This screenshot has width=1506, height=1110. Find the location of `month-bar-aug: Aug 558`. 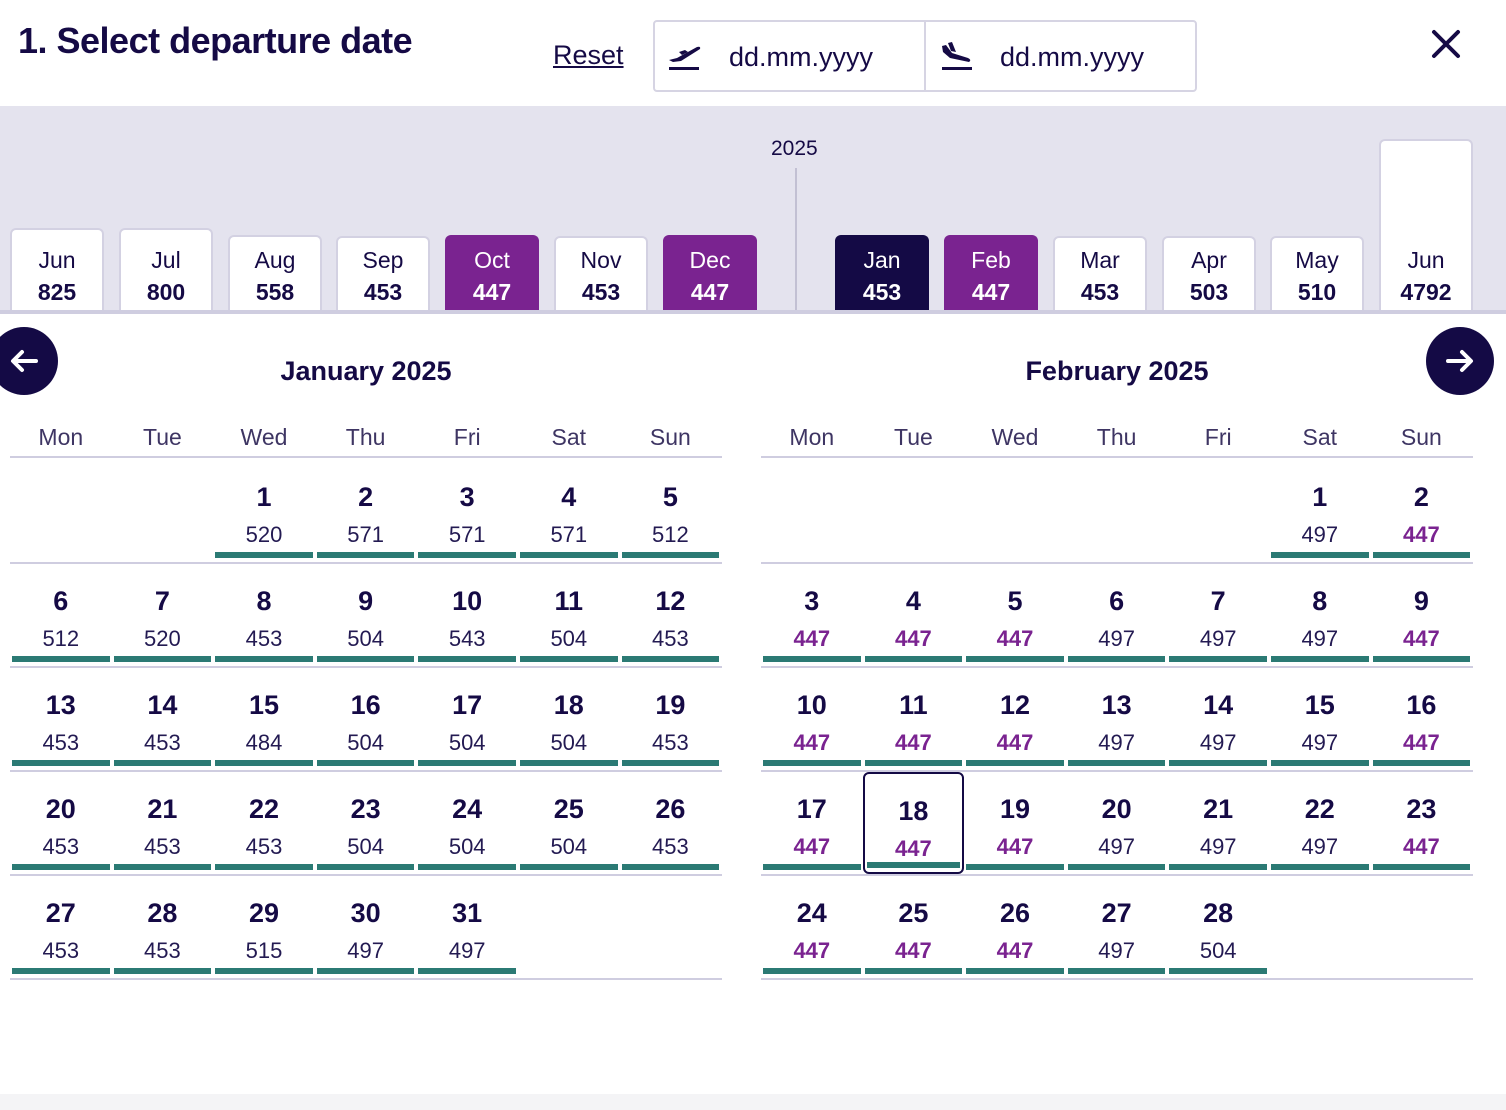

month-bar-aug: Aug 558 is located at coordinates (275, 273).